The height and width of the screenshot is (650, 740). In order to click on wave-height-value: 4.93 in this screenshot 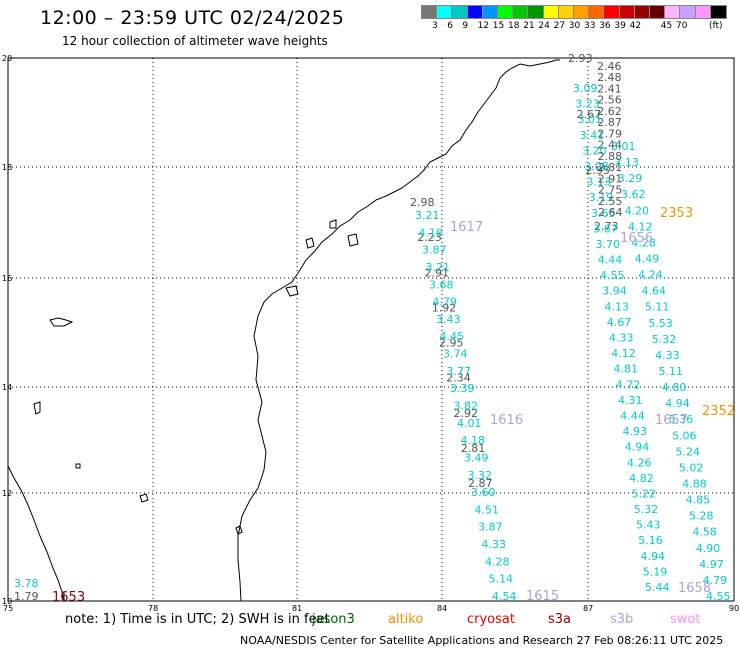, I will do `click(635, 431)`.